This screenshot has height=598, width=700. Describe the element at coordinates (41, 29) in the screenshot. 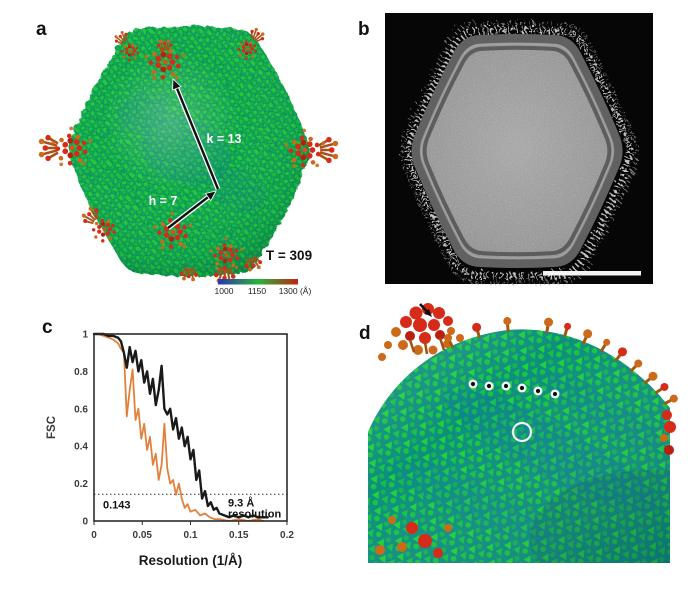

I see `panel-a-label: a` at that location.